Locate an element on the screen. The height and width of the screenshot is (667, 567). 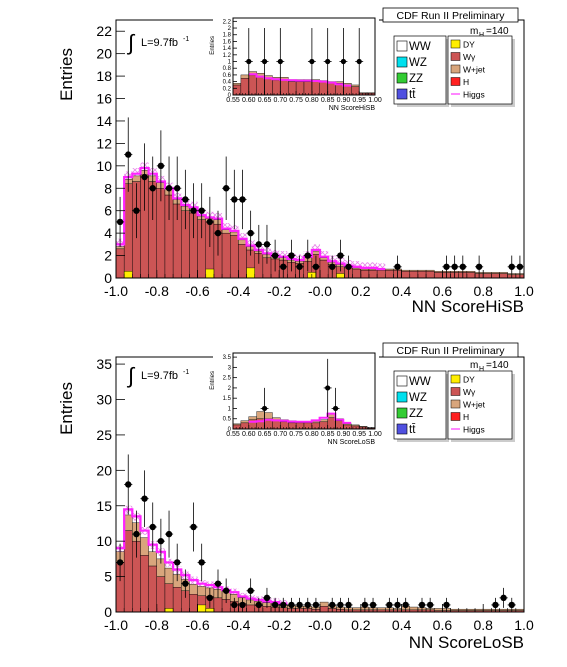
inset-y-tick-label: 0.8 is located at coordinates (227, 69).